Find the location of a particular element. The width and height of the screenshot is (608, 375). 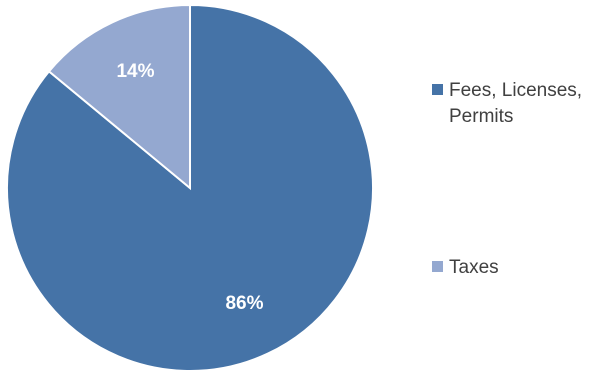

legend-label-fees: Fees, Licenses, Permits is located at coordinates (516, 103).